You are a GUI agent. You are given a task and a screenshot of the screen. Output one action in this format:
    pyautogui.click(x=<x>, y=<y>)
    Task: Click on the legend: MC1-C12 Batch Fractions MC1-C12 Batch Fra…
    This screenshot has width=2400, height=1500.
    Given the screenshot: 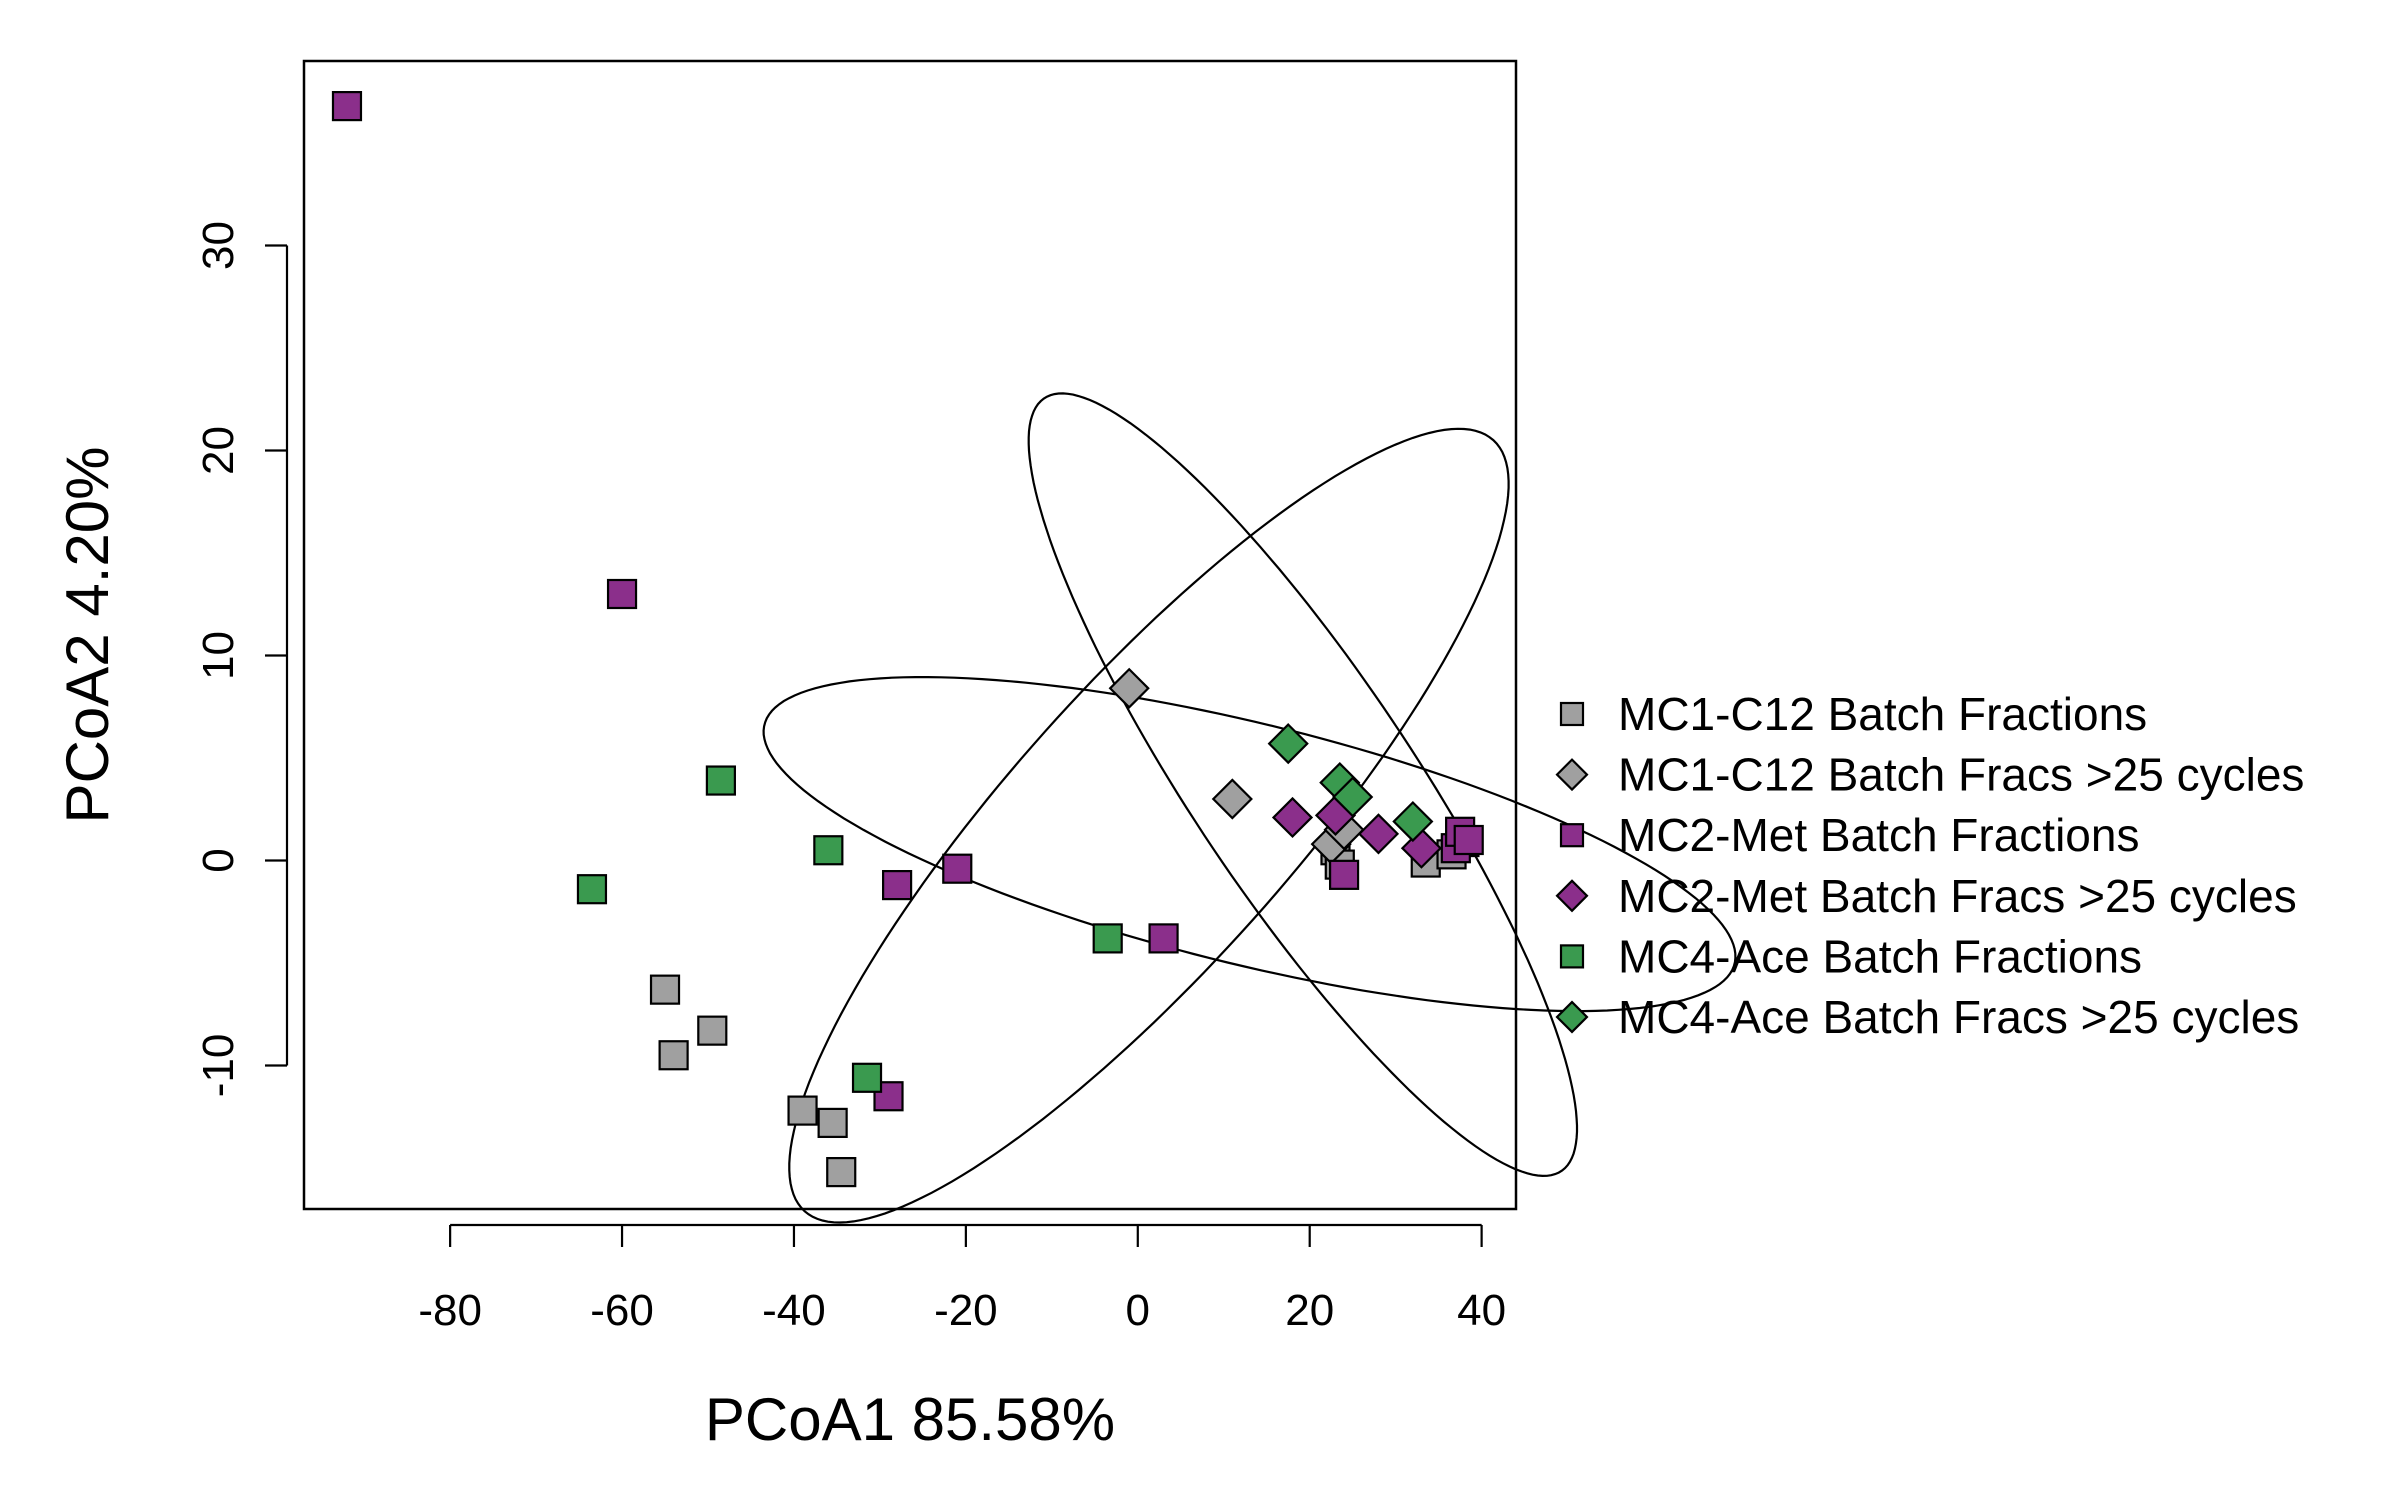 What is the action you would take?
    pyautogui.click(x=1929, y=865)
    